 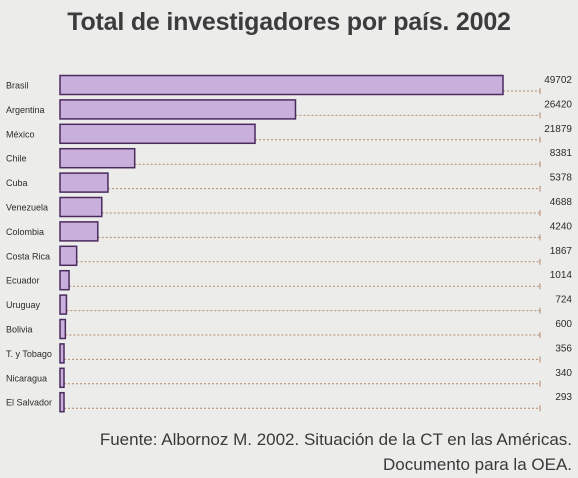 I want to click on bar-nicaragua, so click(x=62, y=378).